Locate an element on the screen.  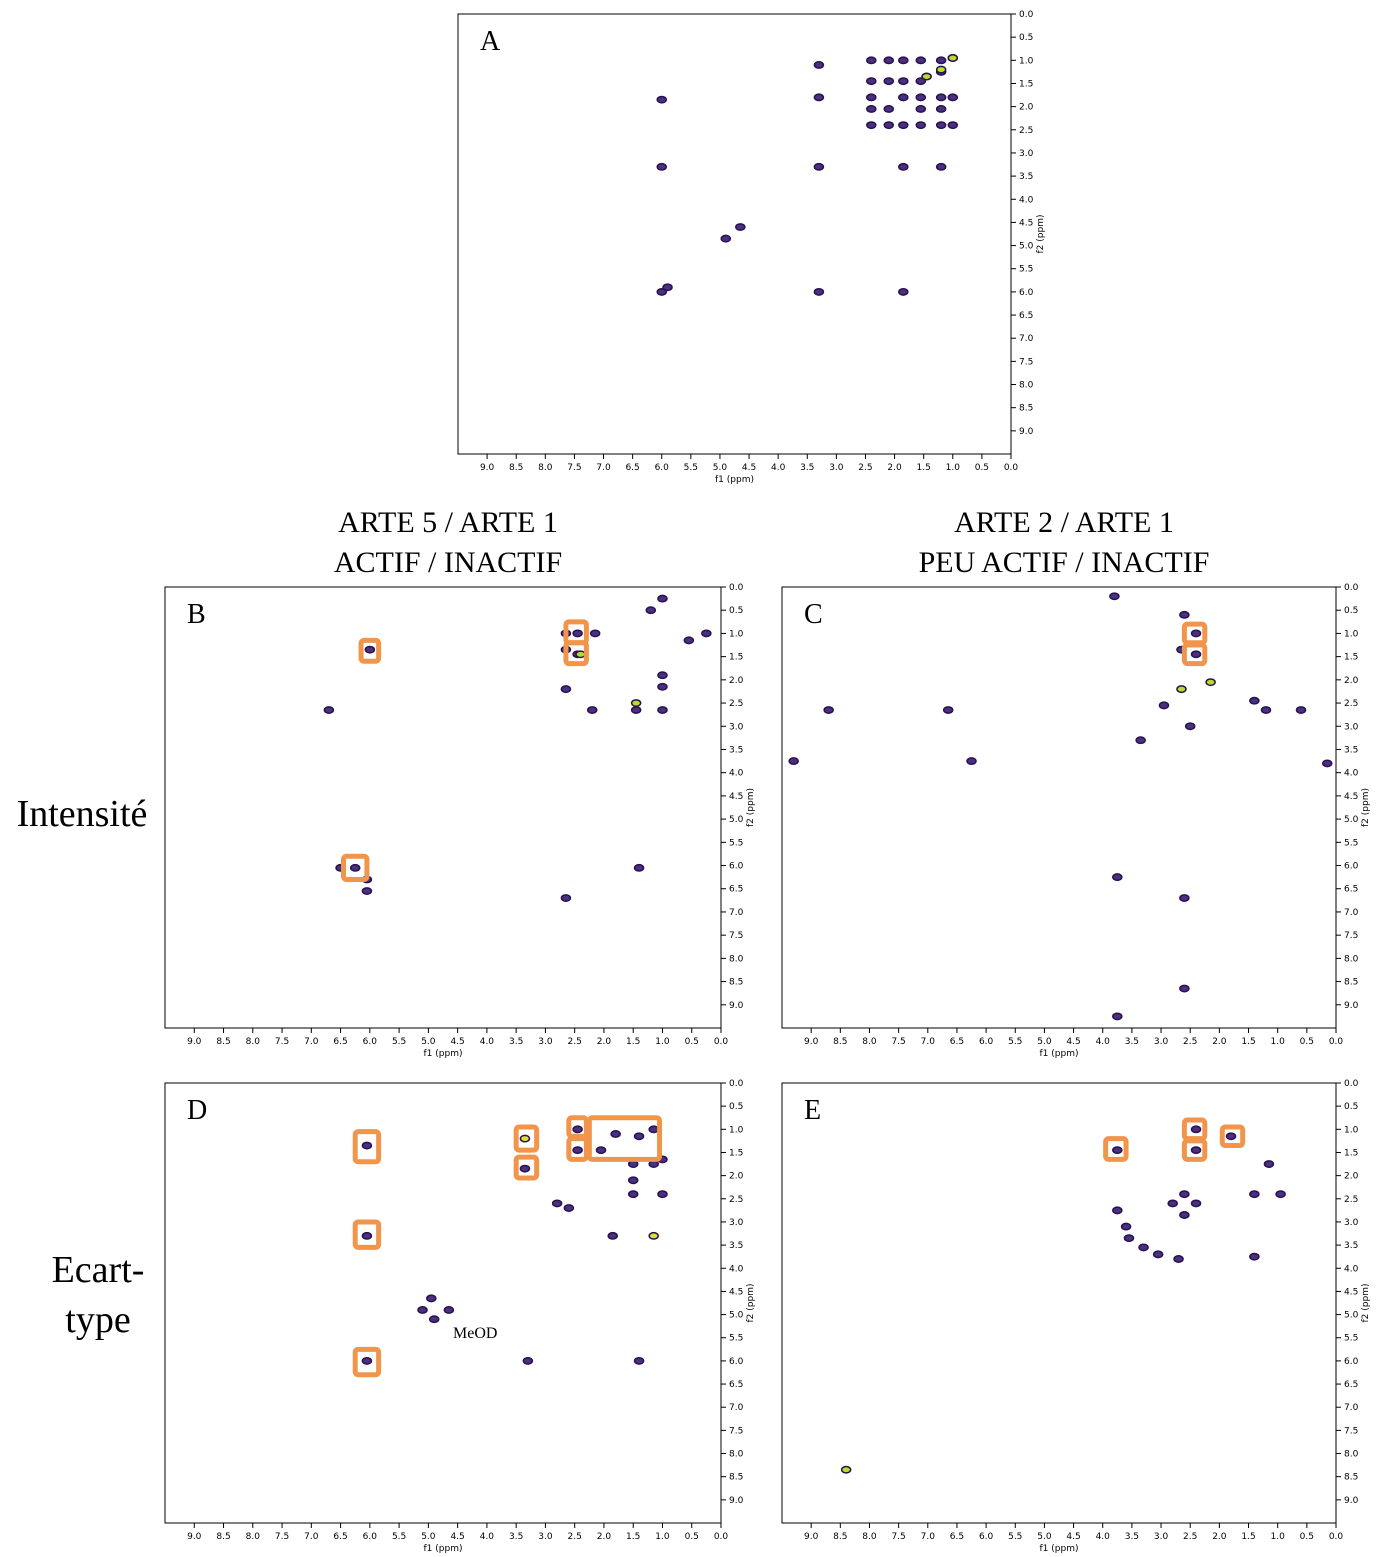
x-tick-label: 3.0 is located at coordinates (1161, 1042).